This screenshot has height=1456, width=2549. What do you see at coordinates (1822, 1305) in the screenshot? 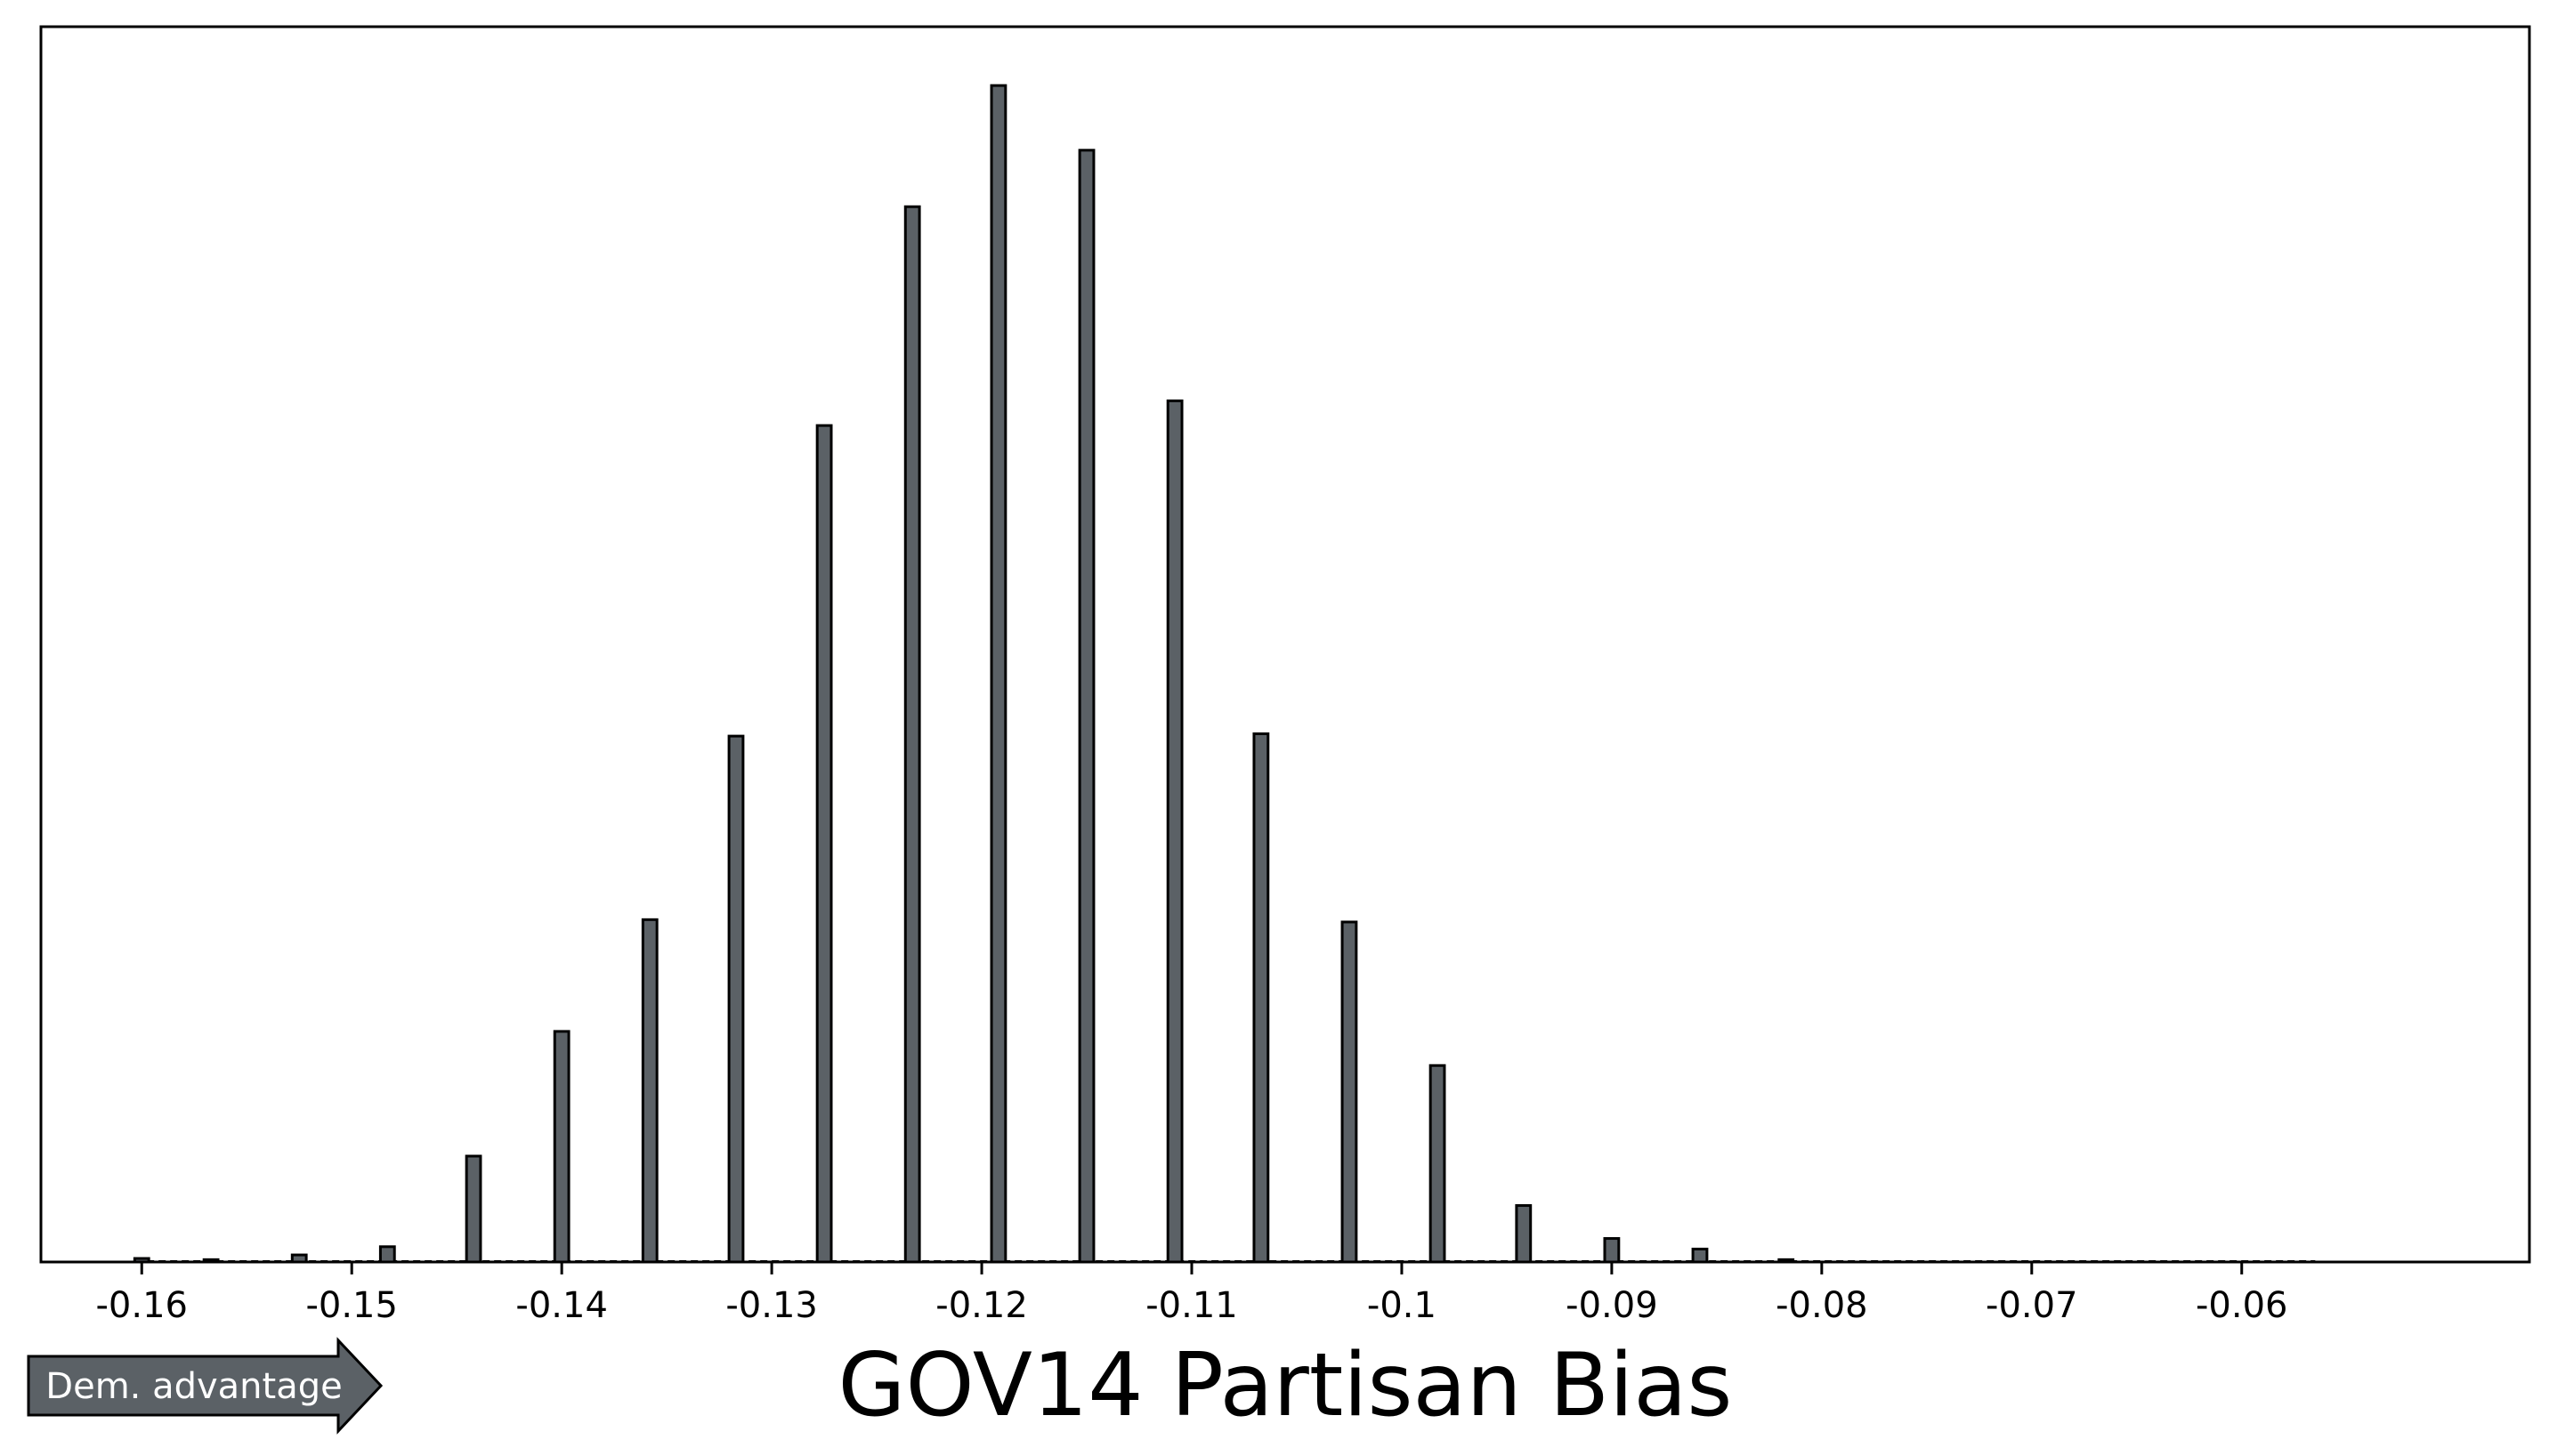
I see `x-tick-label: -0.08` at bounding box center [1822, 1305].